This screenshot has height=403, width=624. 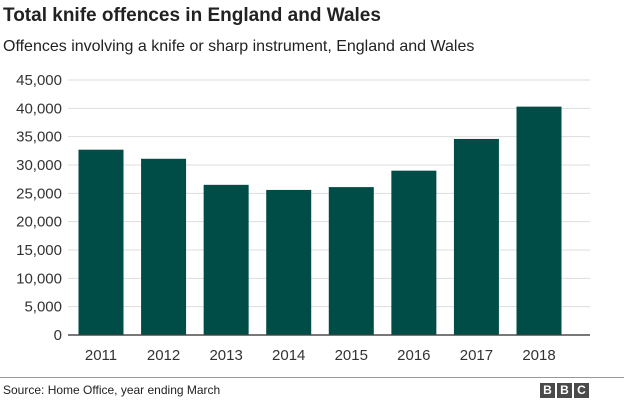 I want to click on bar-2013, so click(x=226, y=259).